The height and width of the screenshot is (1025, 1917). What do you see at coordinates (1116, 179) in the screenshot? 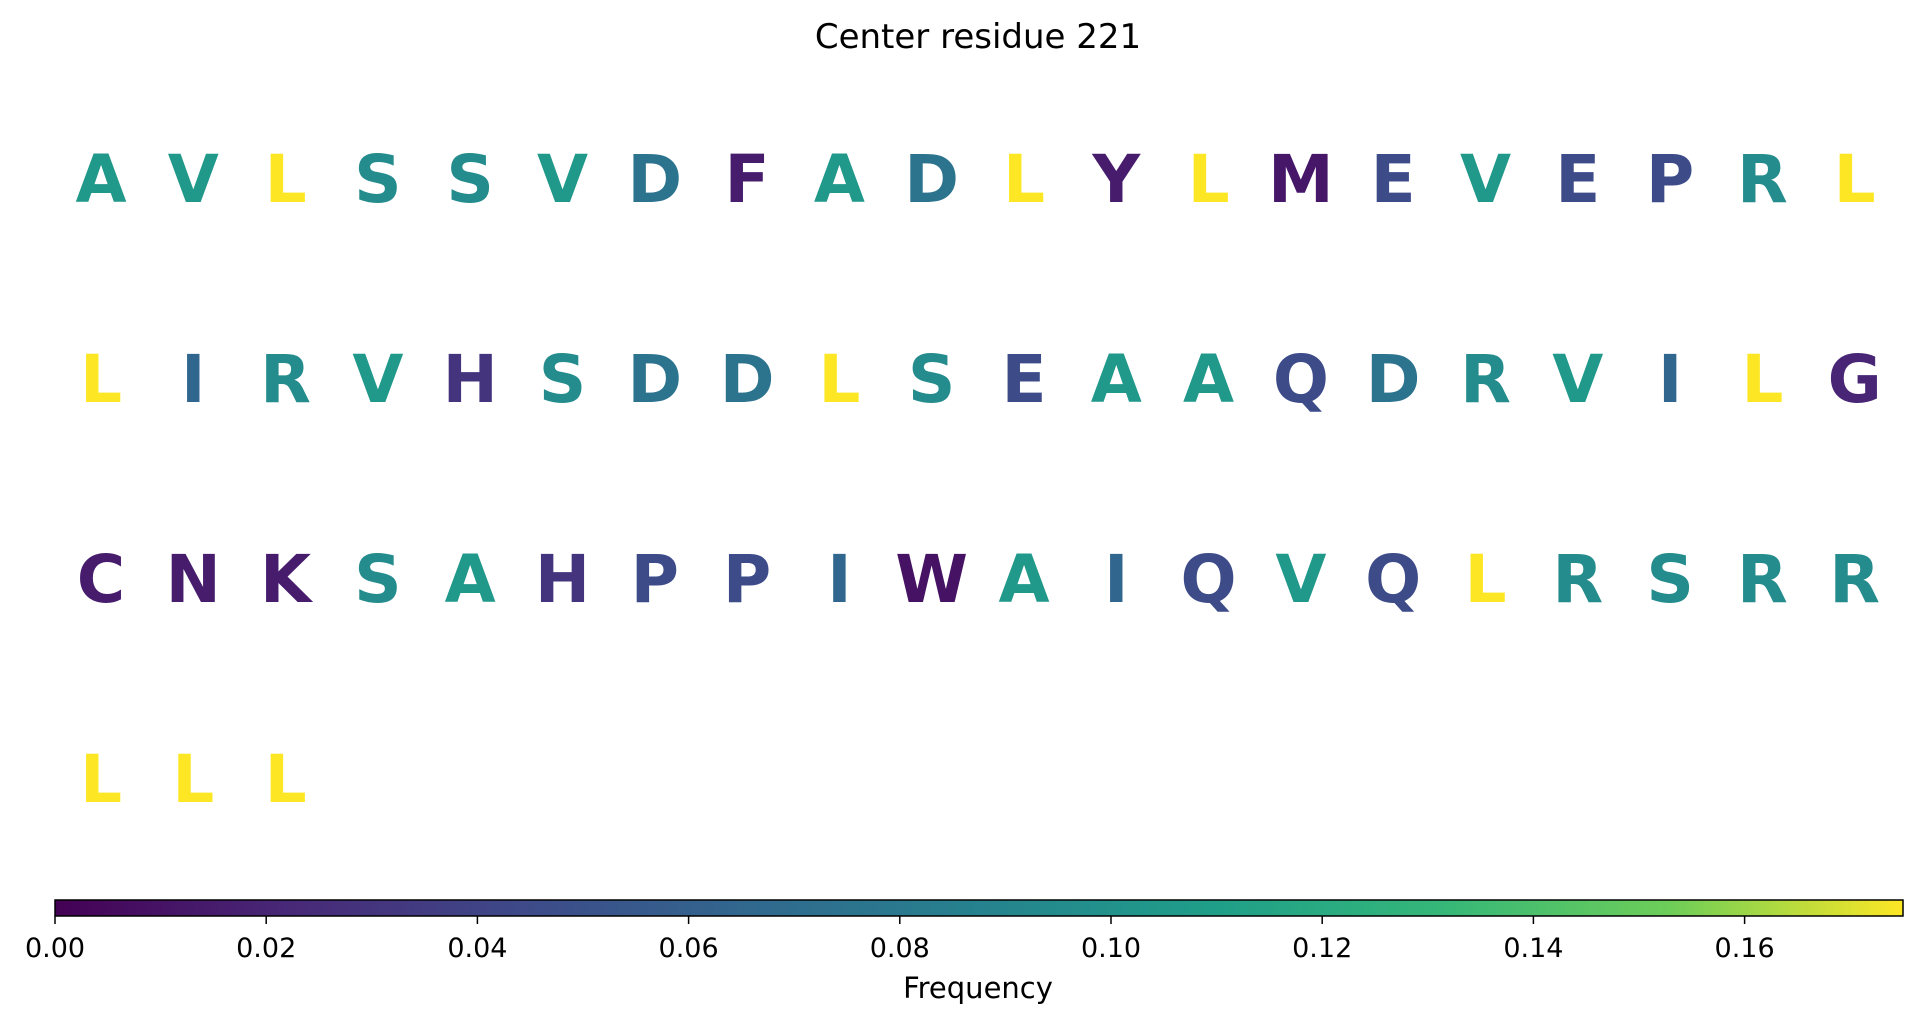
I see `residue-letter: Y` at bounding box center [1116, 179].